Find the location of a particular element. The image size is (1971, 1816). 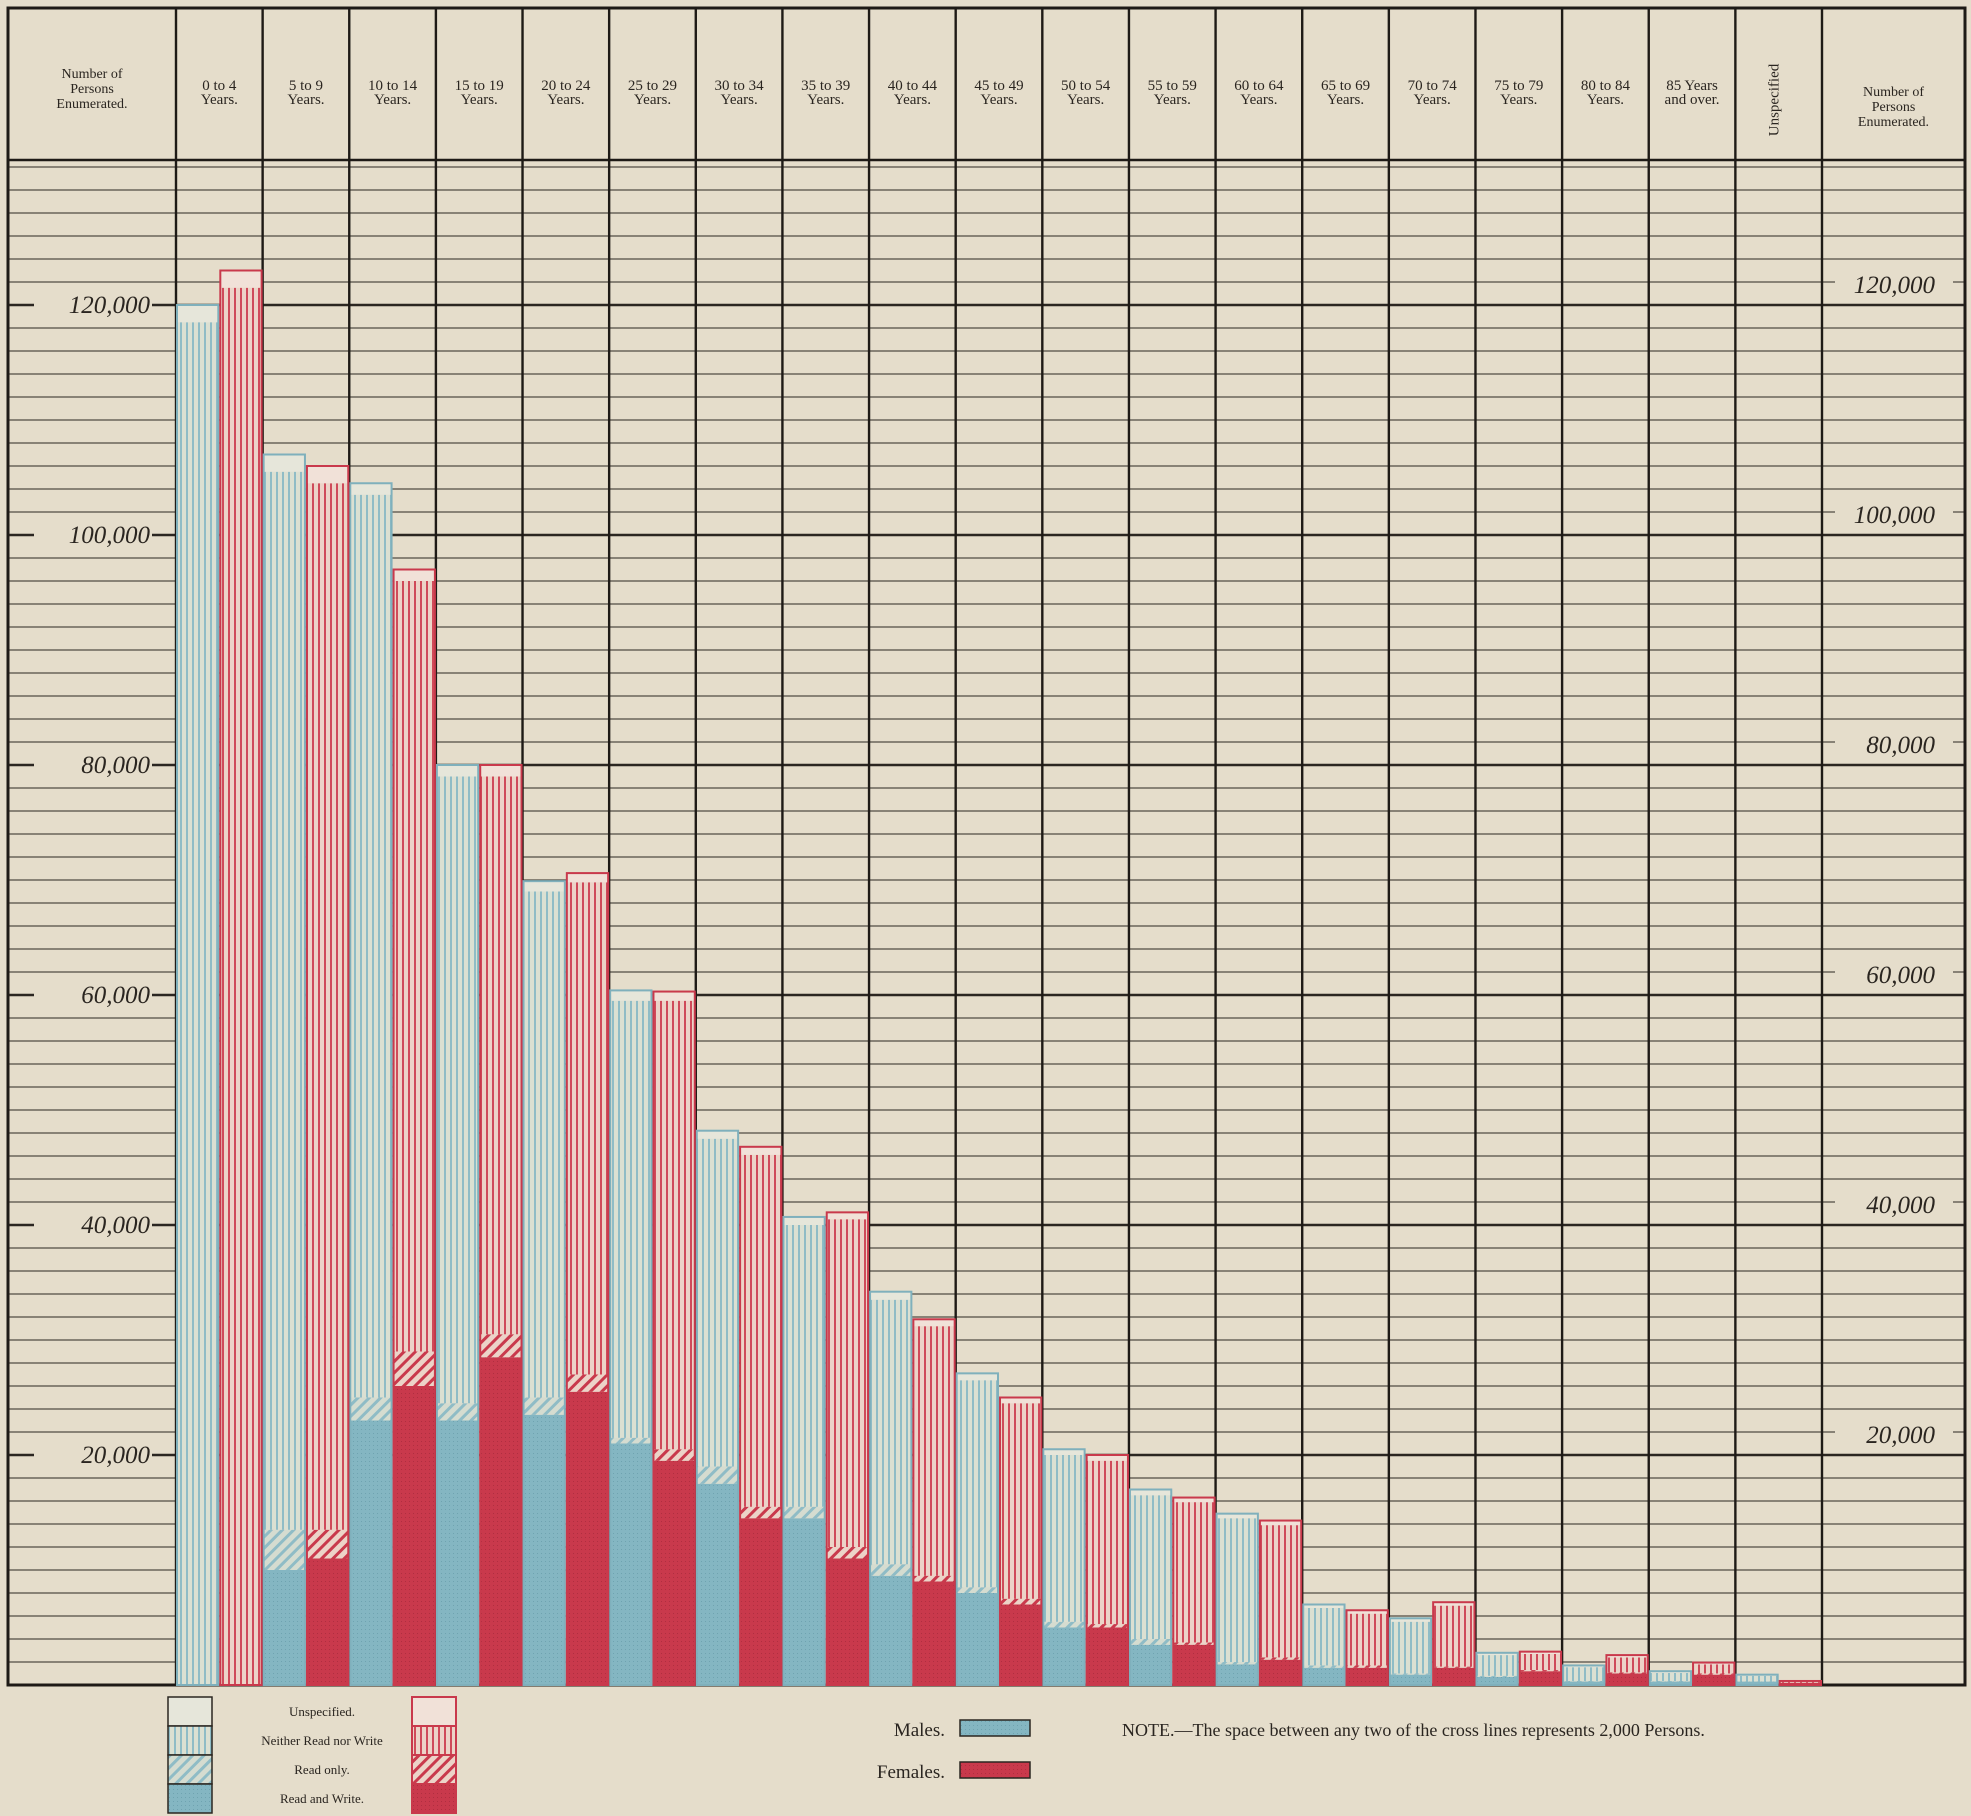

category-label: 15 to 19 Years. is located at coordinates (479, 93).